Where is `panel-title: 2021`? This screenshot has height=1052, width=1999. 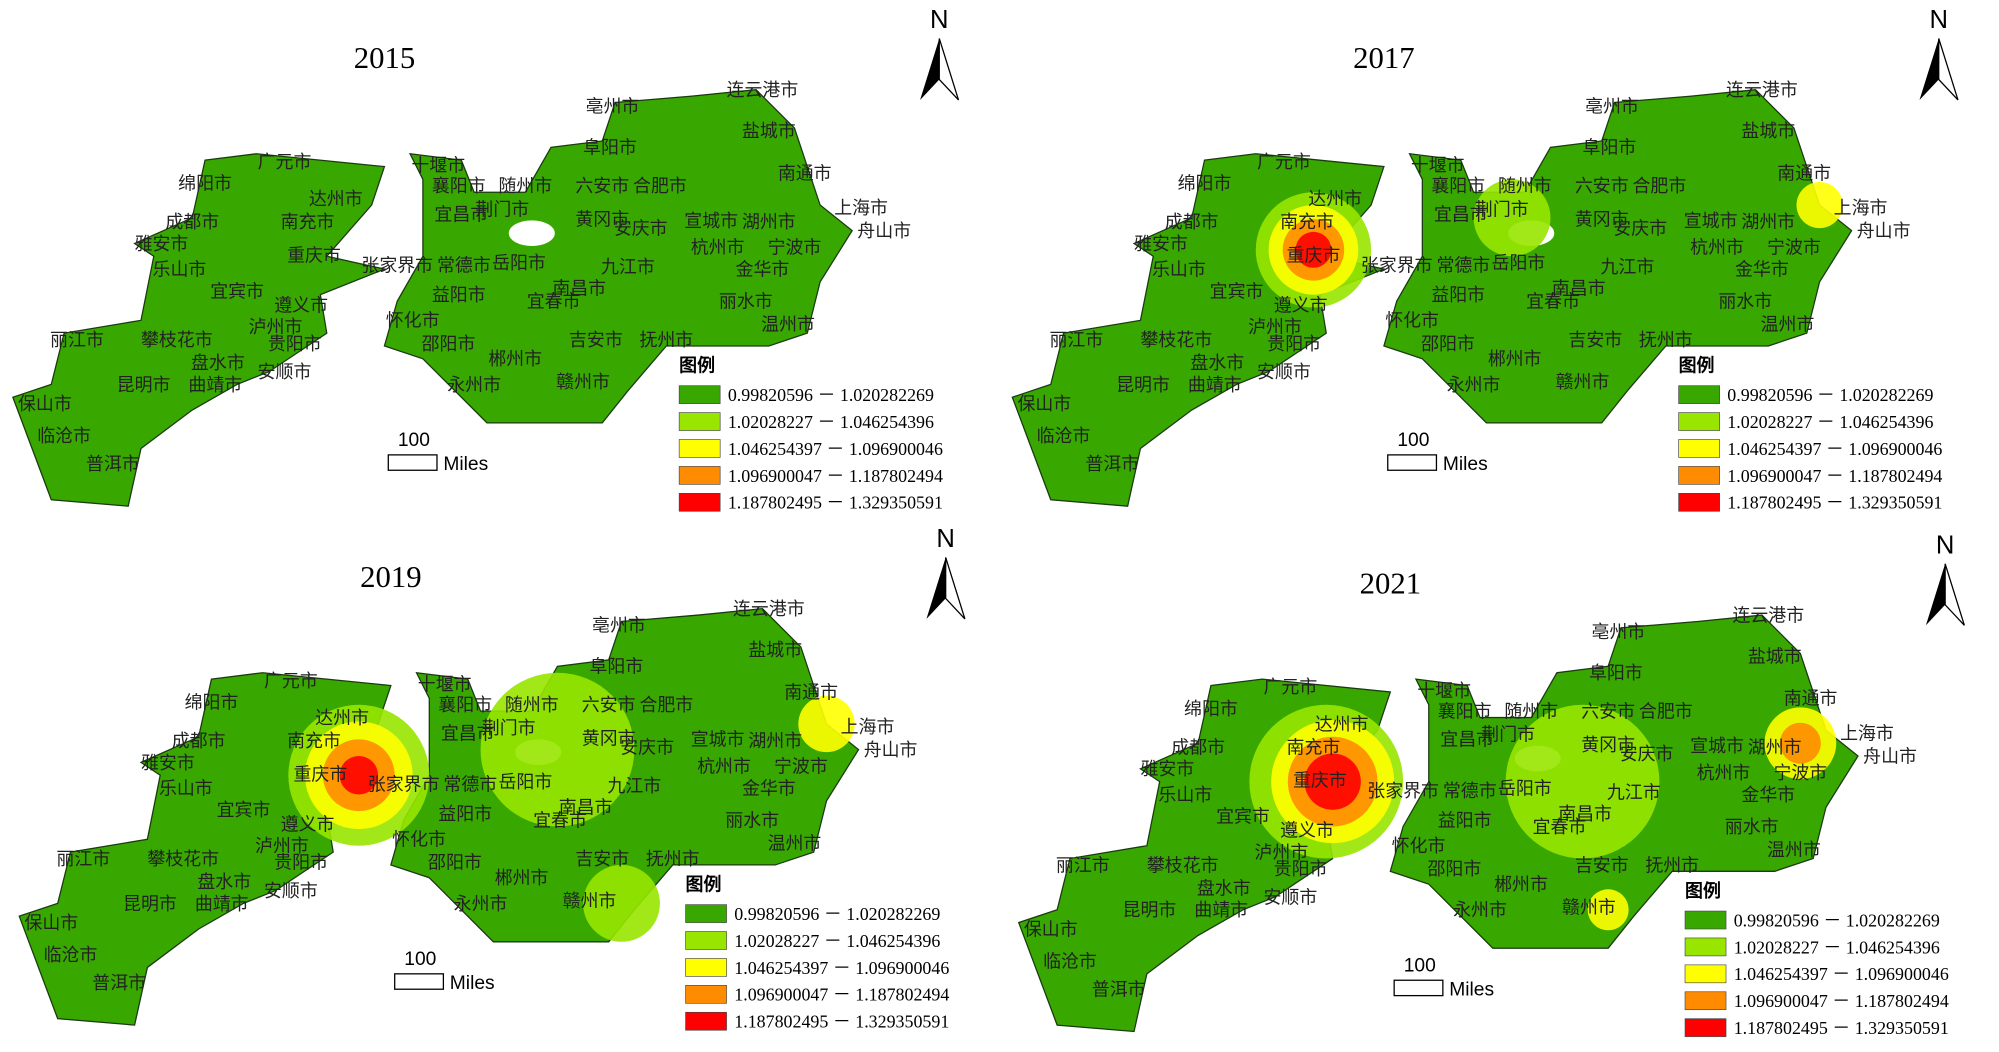
panel-title: 2021 is located at coordinates (1390, 583).